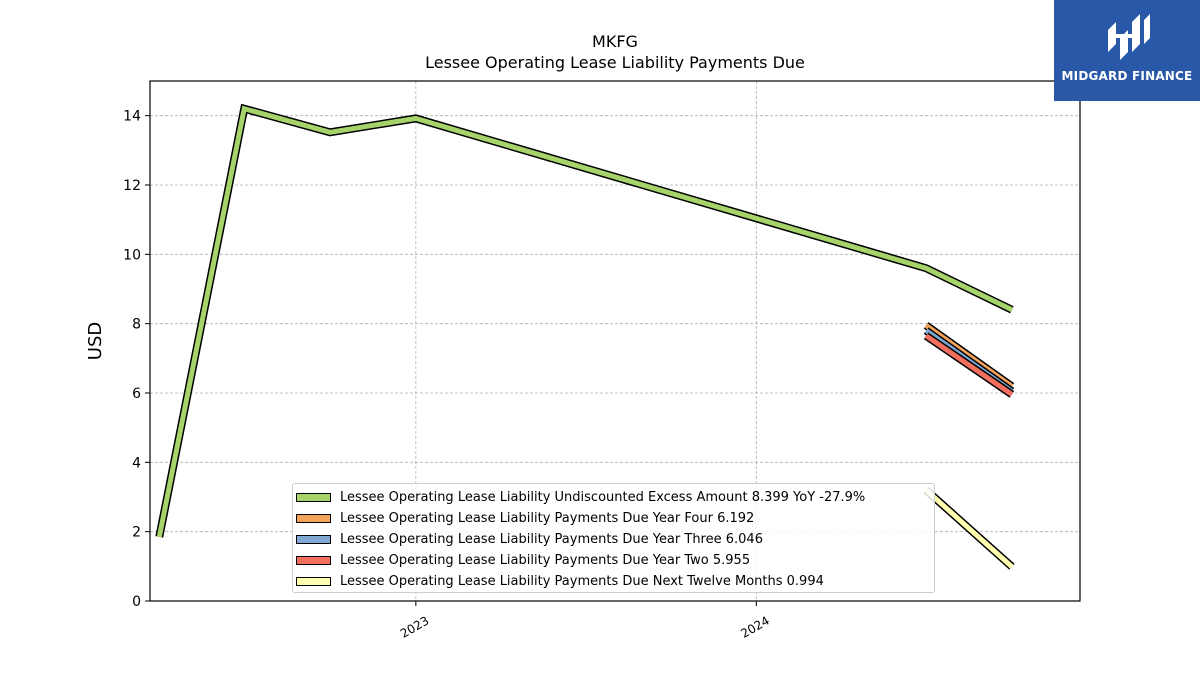 The image size is (1200, 675). Describe the element at coordinates (414, 626) in the screenshot. I see `x-tick-label: 2023` at that location.